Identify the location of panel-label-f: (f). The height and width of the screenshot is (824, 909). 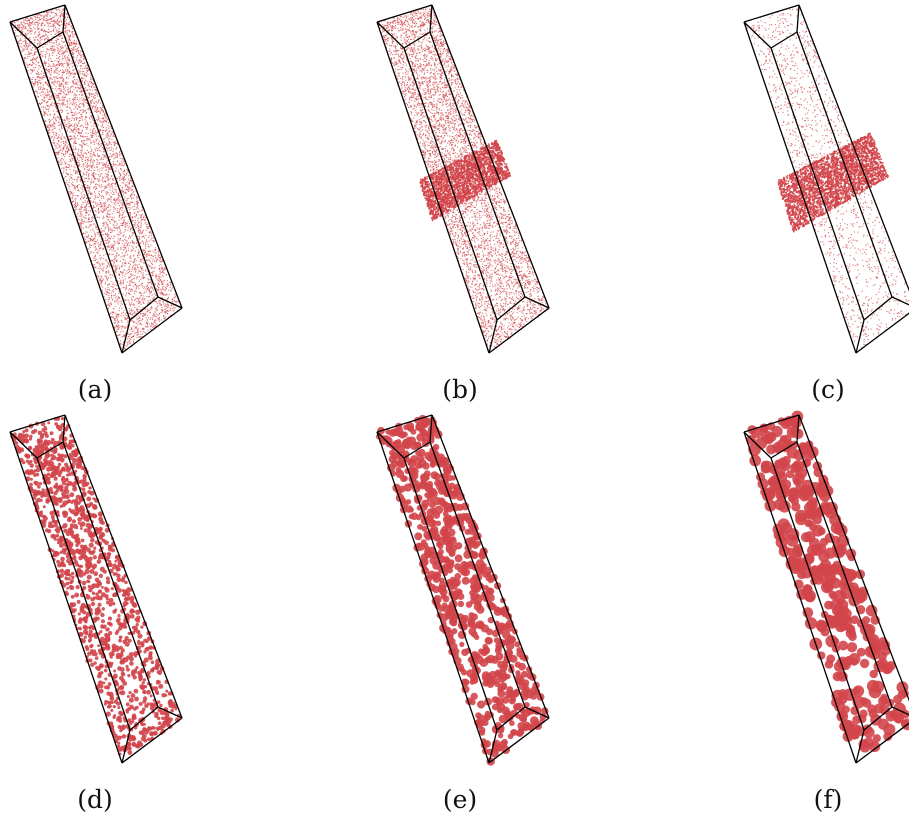
(828, 799).